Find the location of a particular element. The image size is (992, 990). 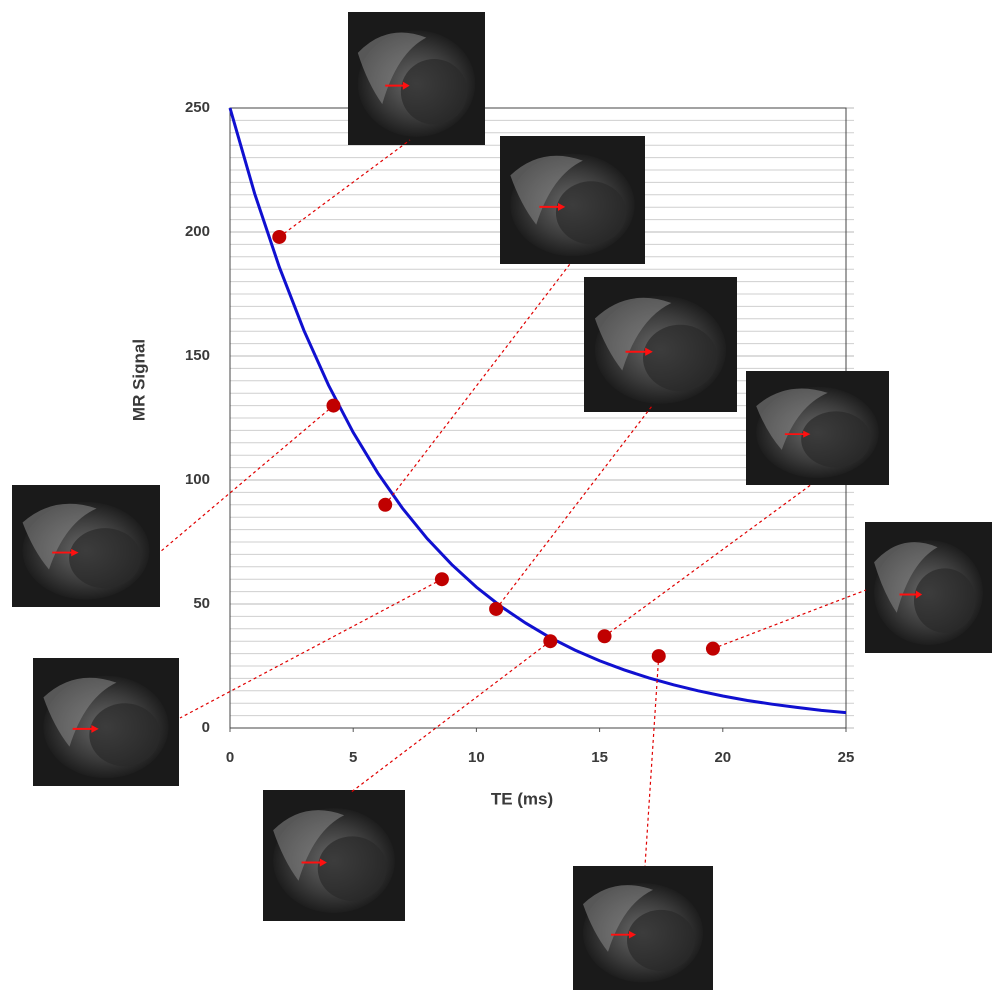

y-tick-label: 0 is located at coordinates (206, 727).